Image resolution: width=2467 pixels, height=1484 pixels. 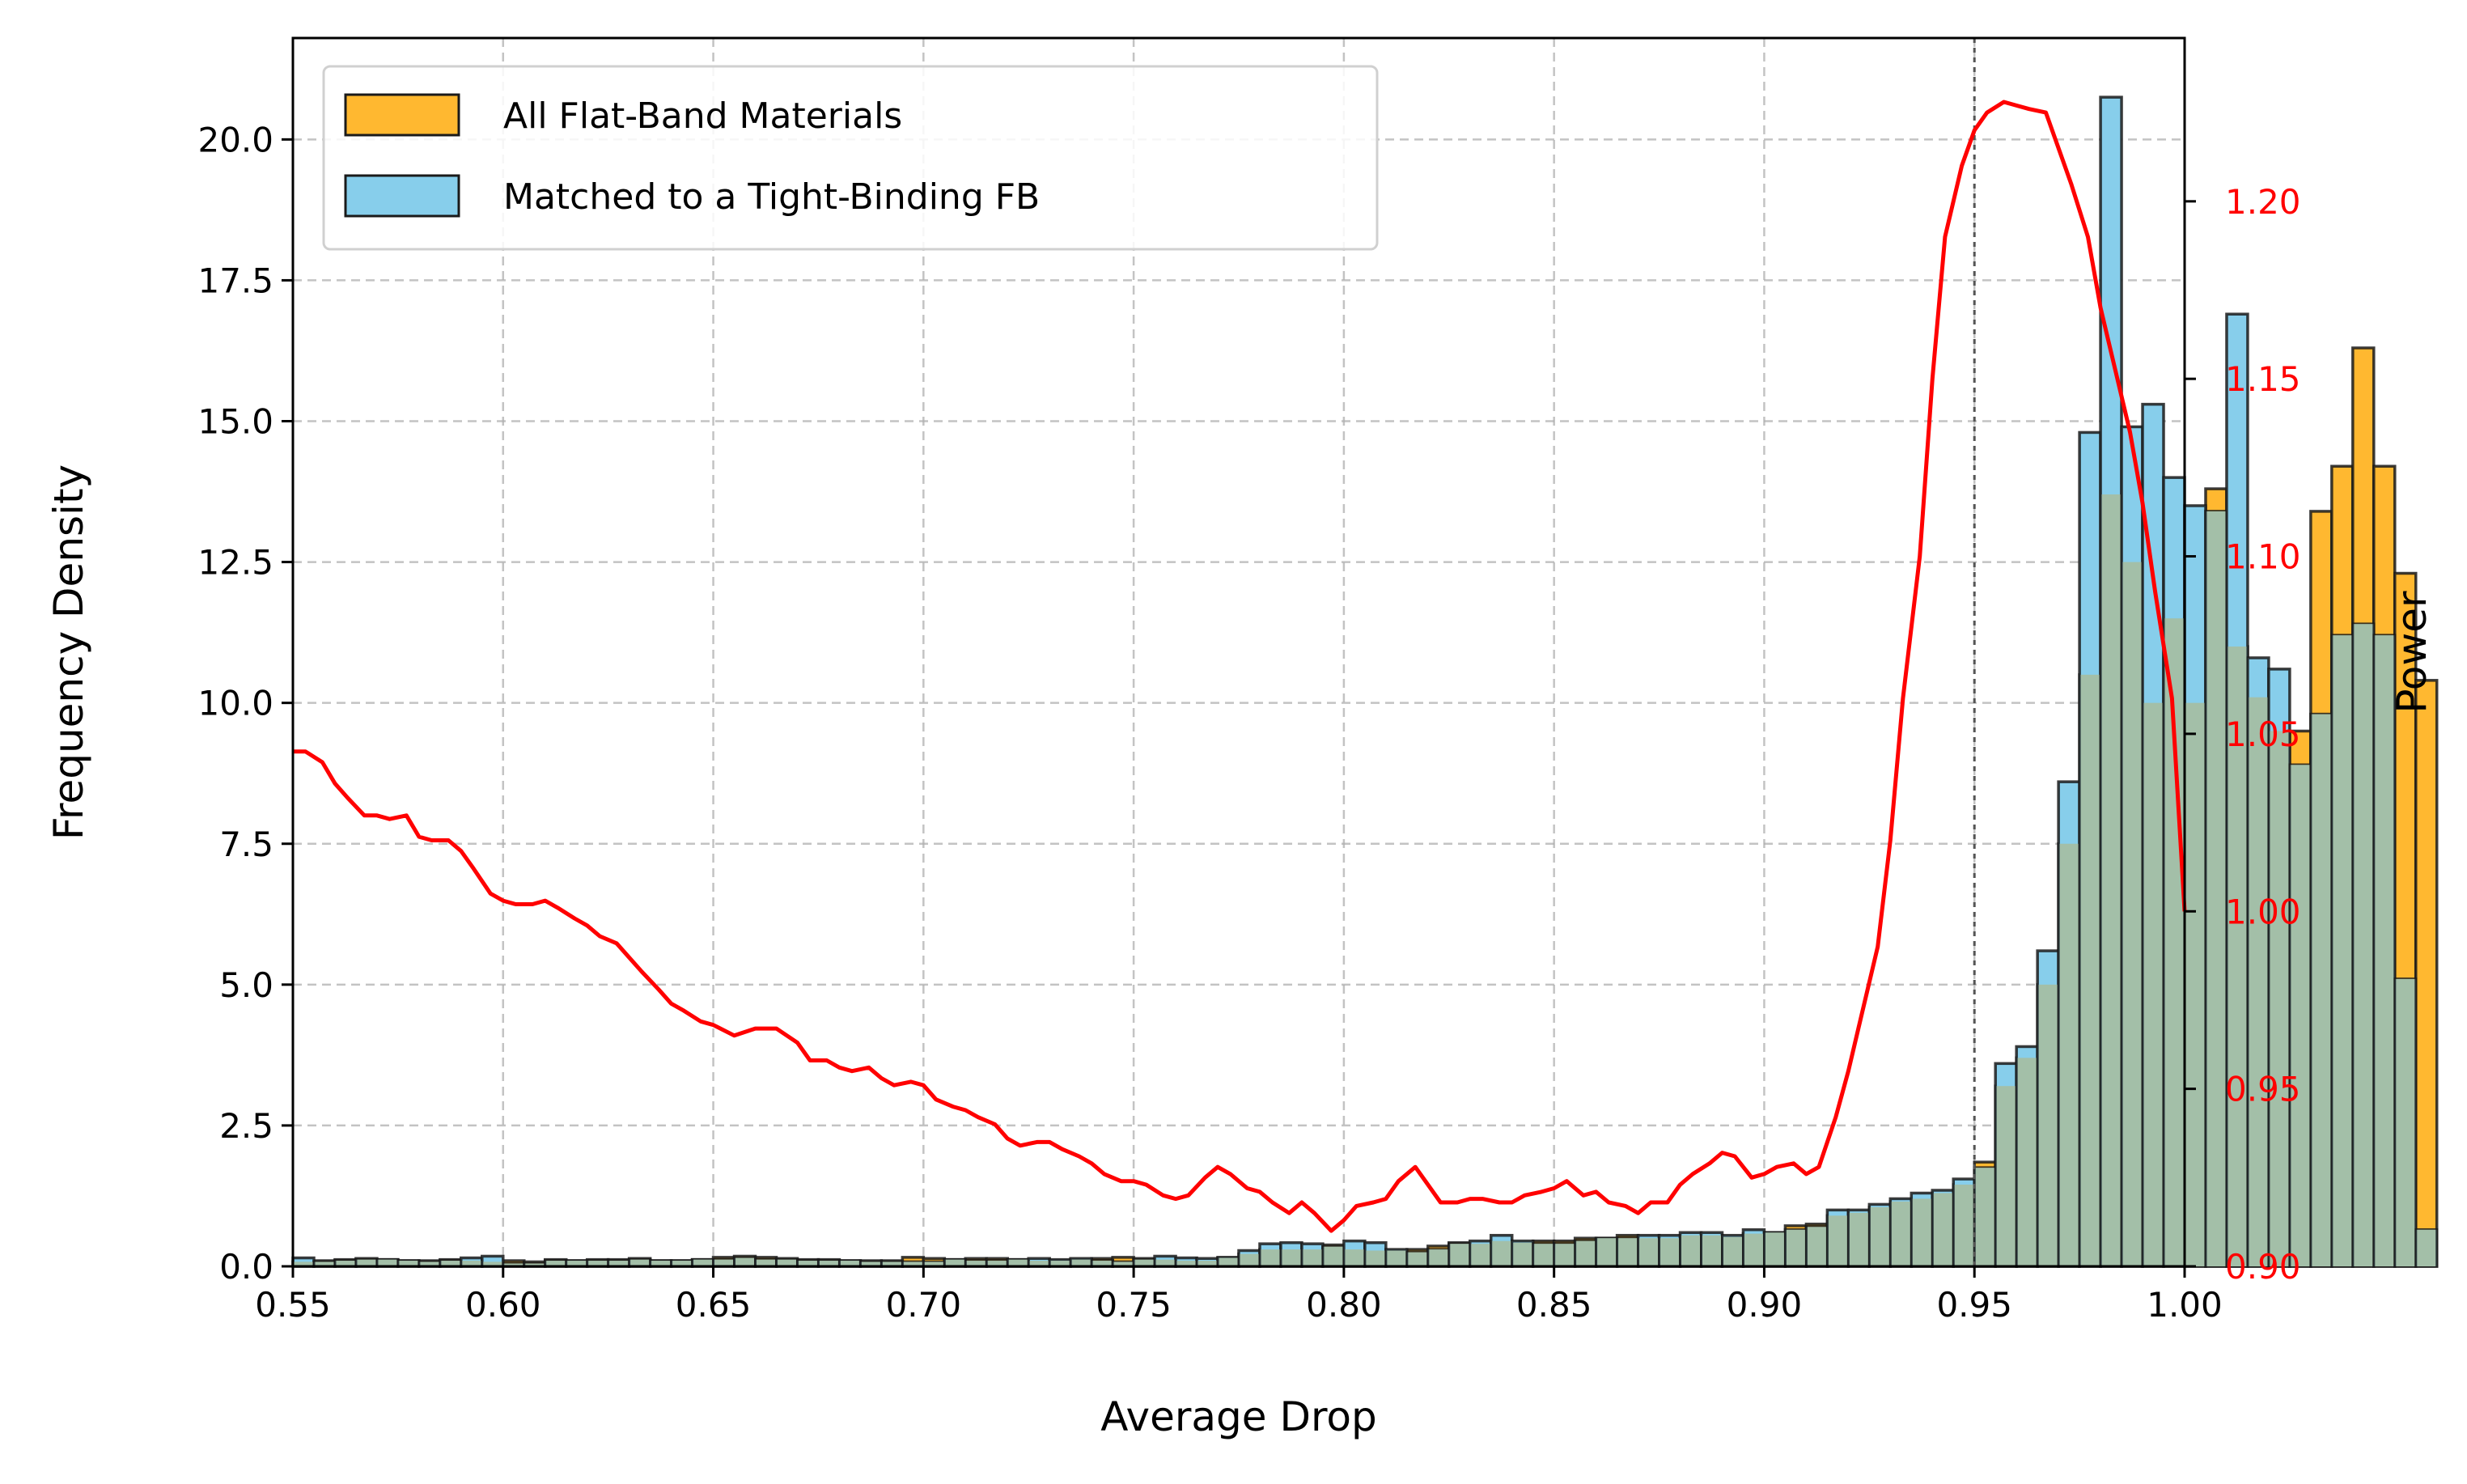 I want to click on y2-tick-label: 1.15, so click(x=2263, y=379).